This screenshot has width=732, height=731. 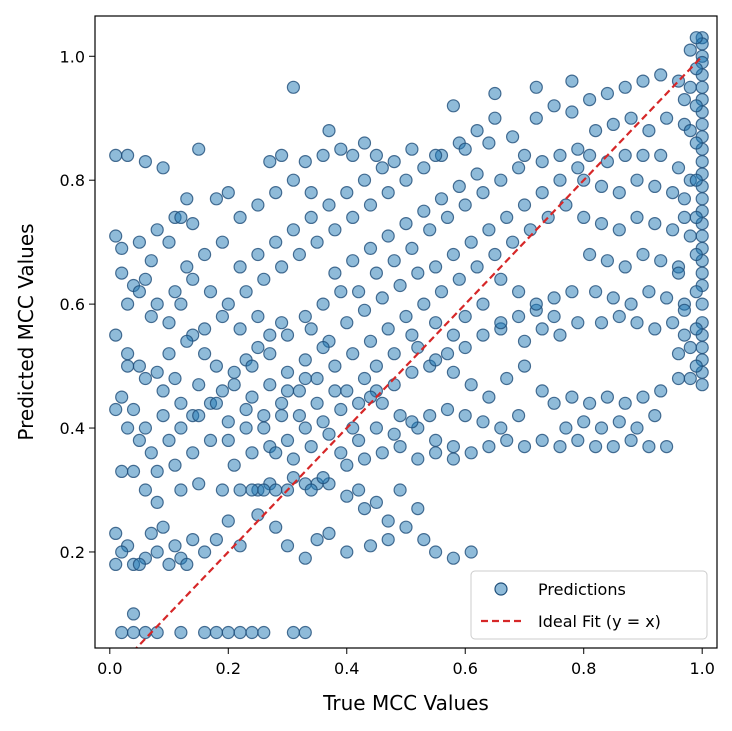 I want to click on legend: Predictions Ideal Fit (y = x), so click(x=589, y=605).